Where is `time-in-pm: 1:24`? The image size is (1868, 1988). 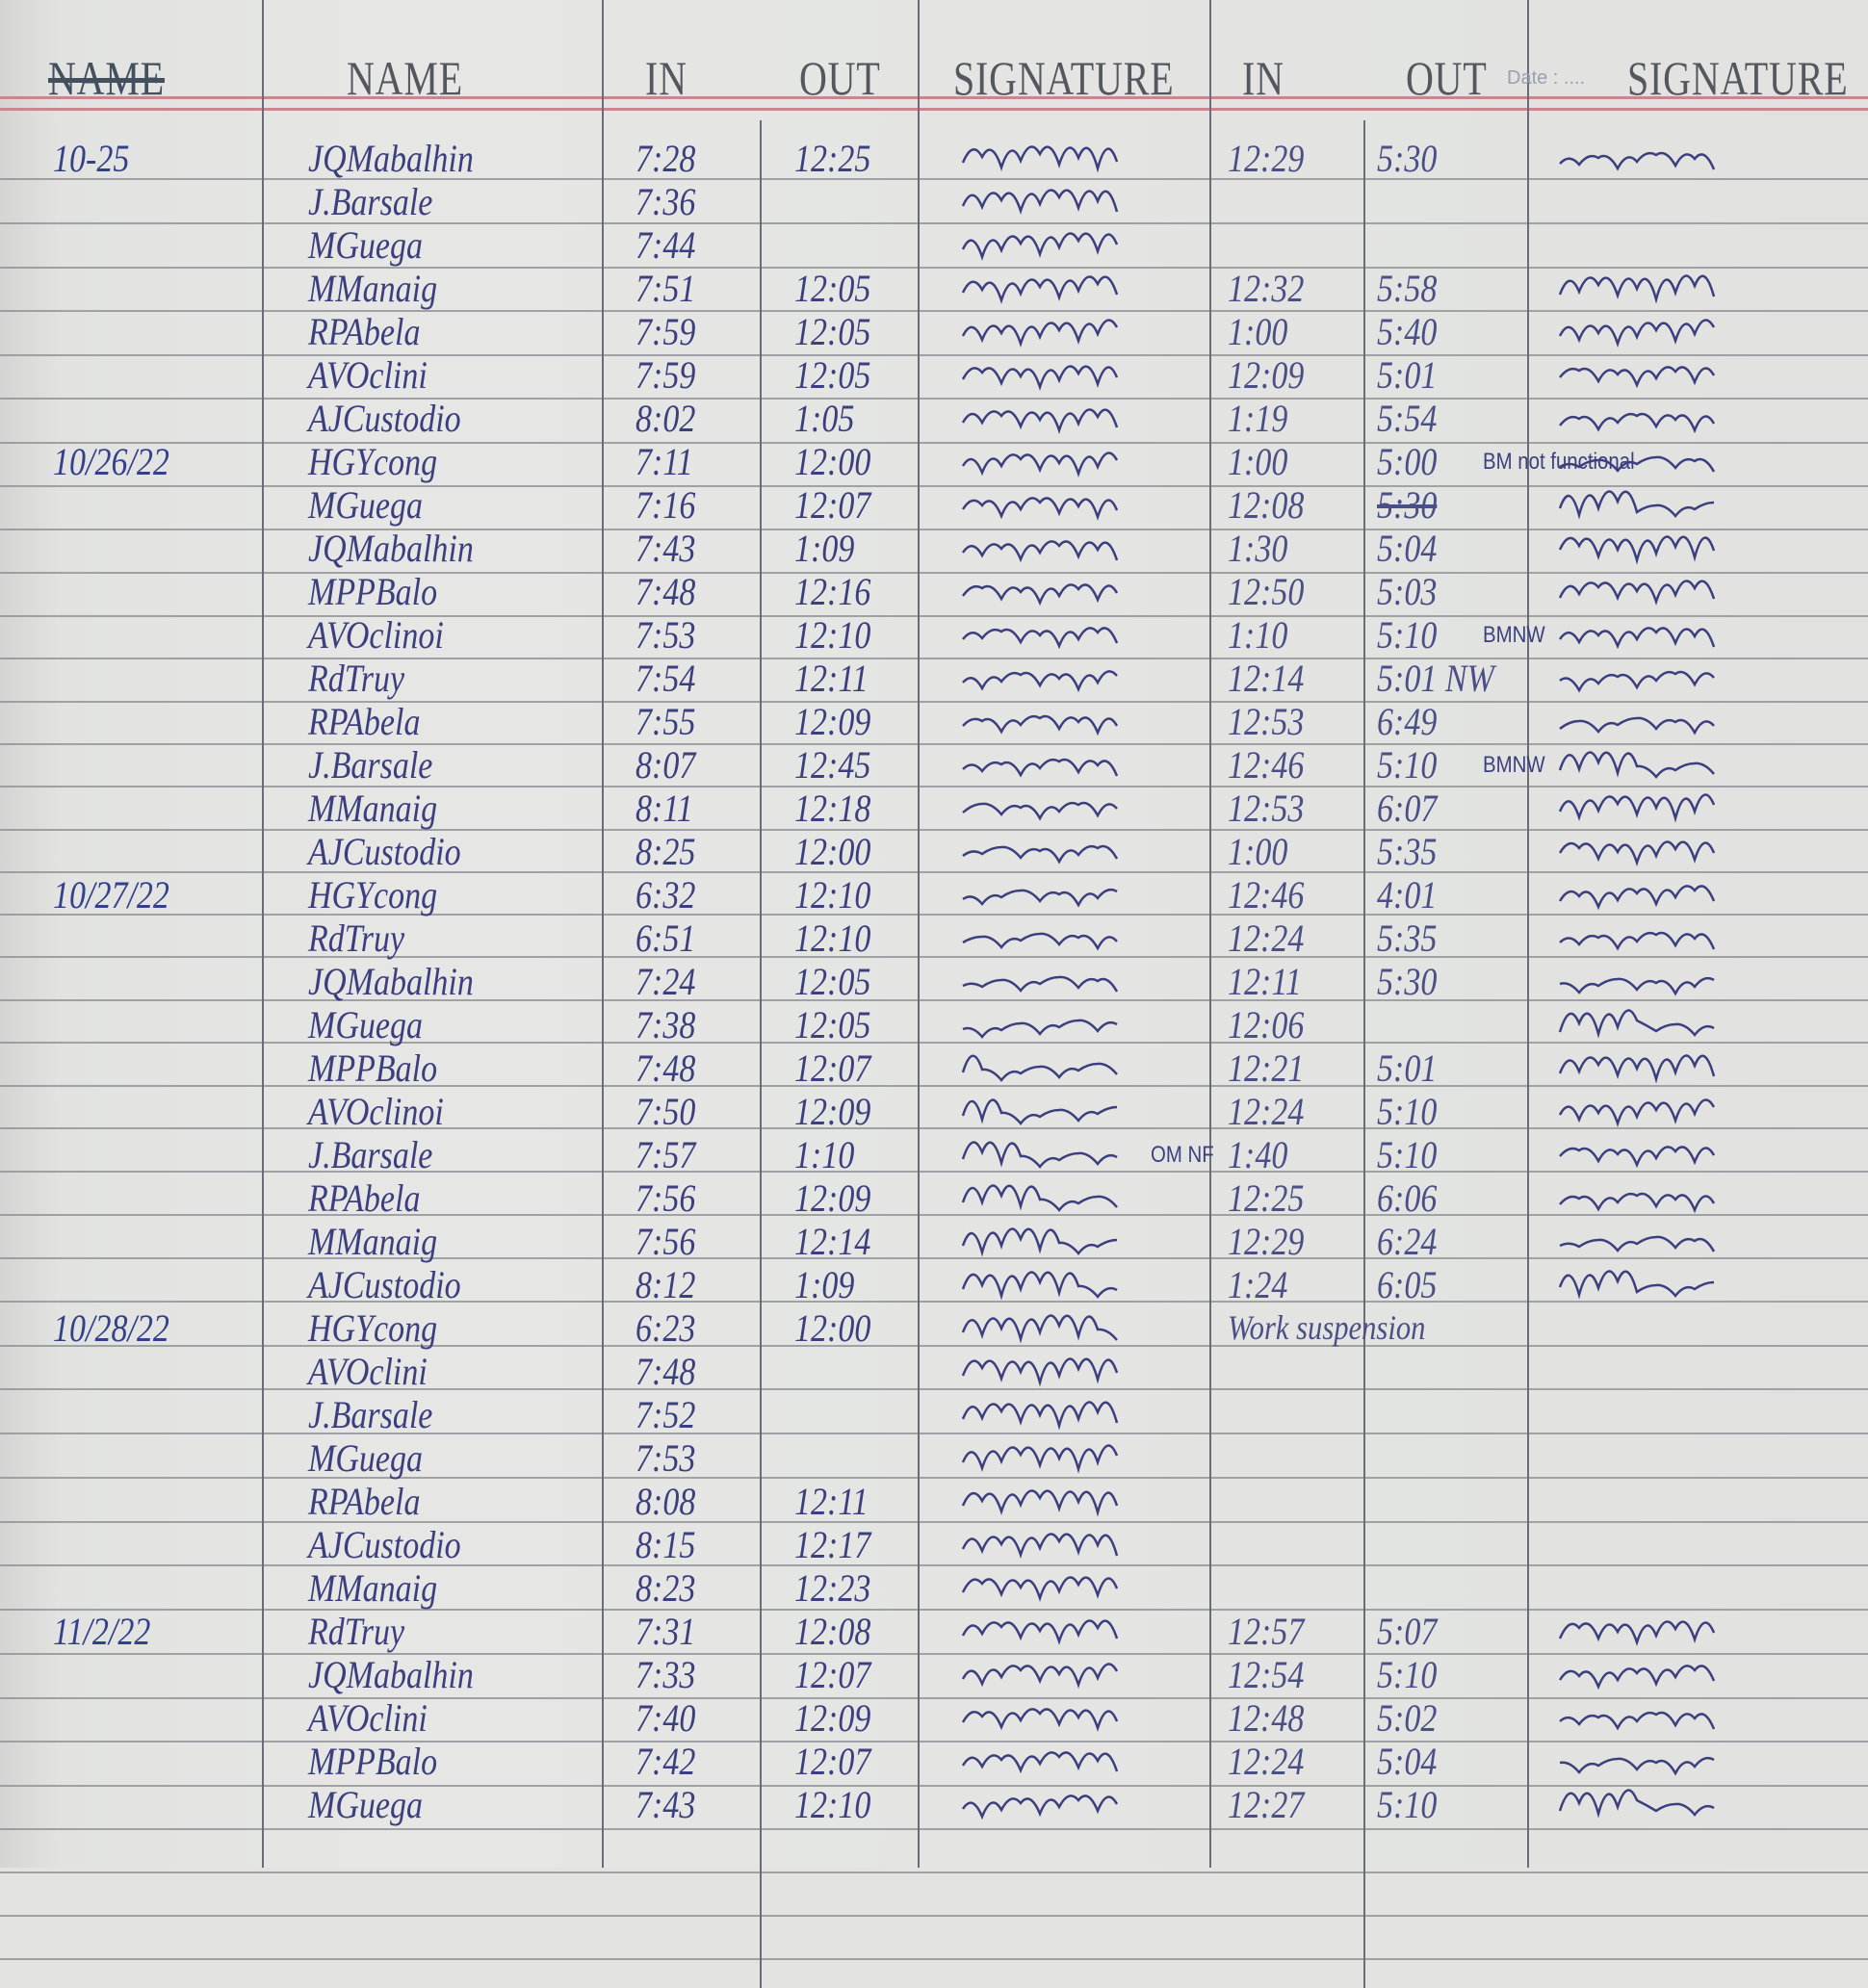
time-in-pm: 1:24 is located at coordinates (1258, 1285).